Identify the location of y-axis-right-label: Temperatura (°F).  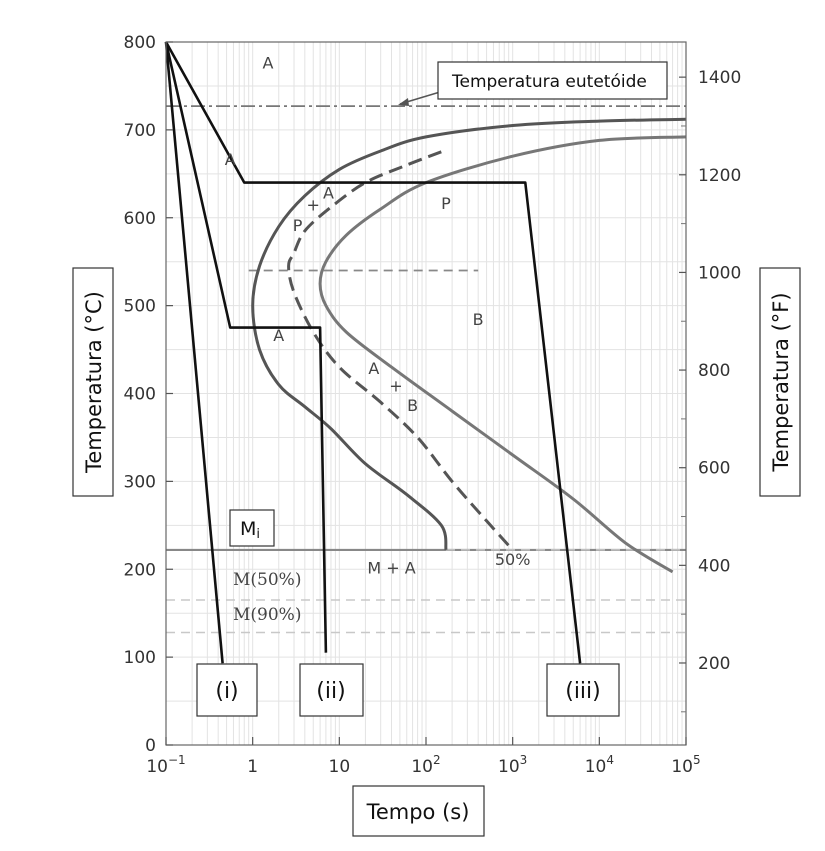
(781, 382).